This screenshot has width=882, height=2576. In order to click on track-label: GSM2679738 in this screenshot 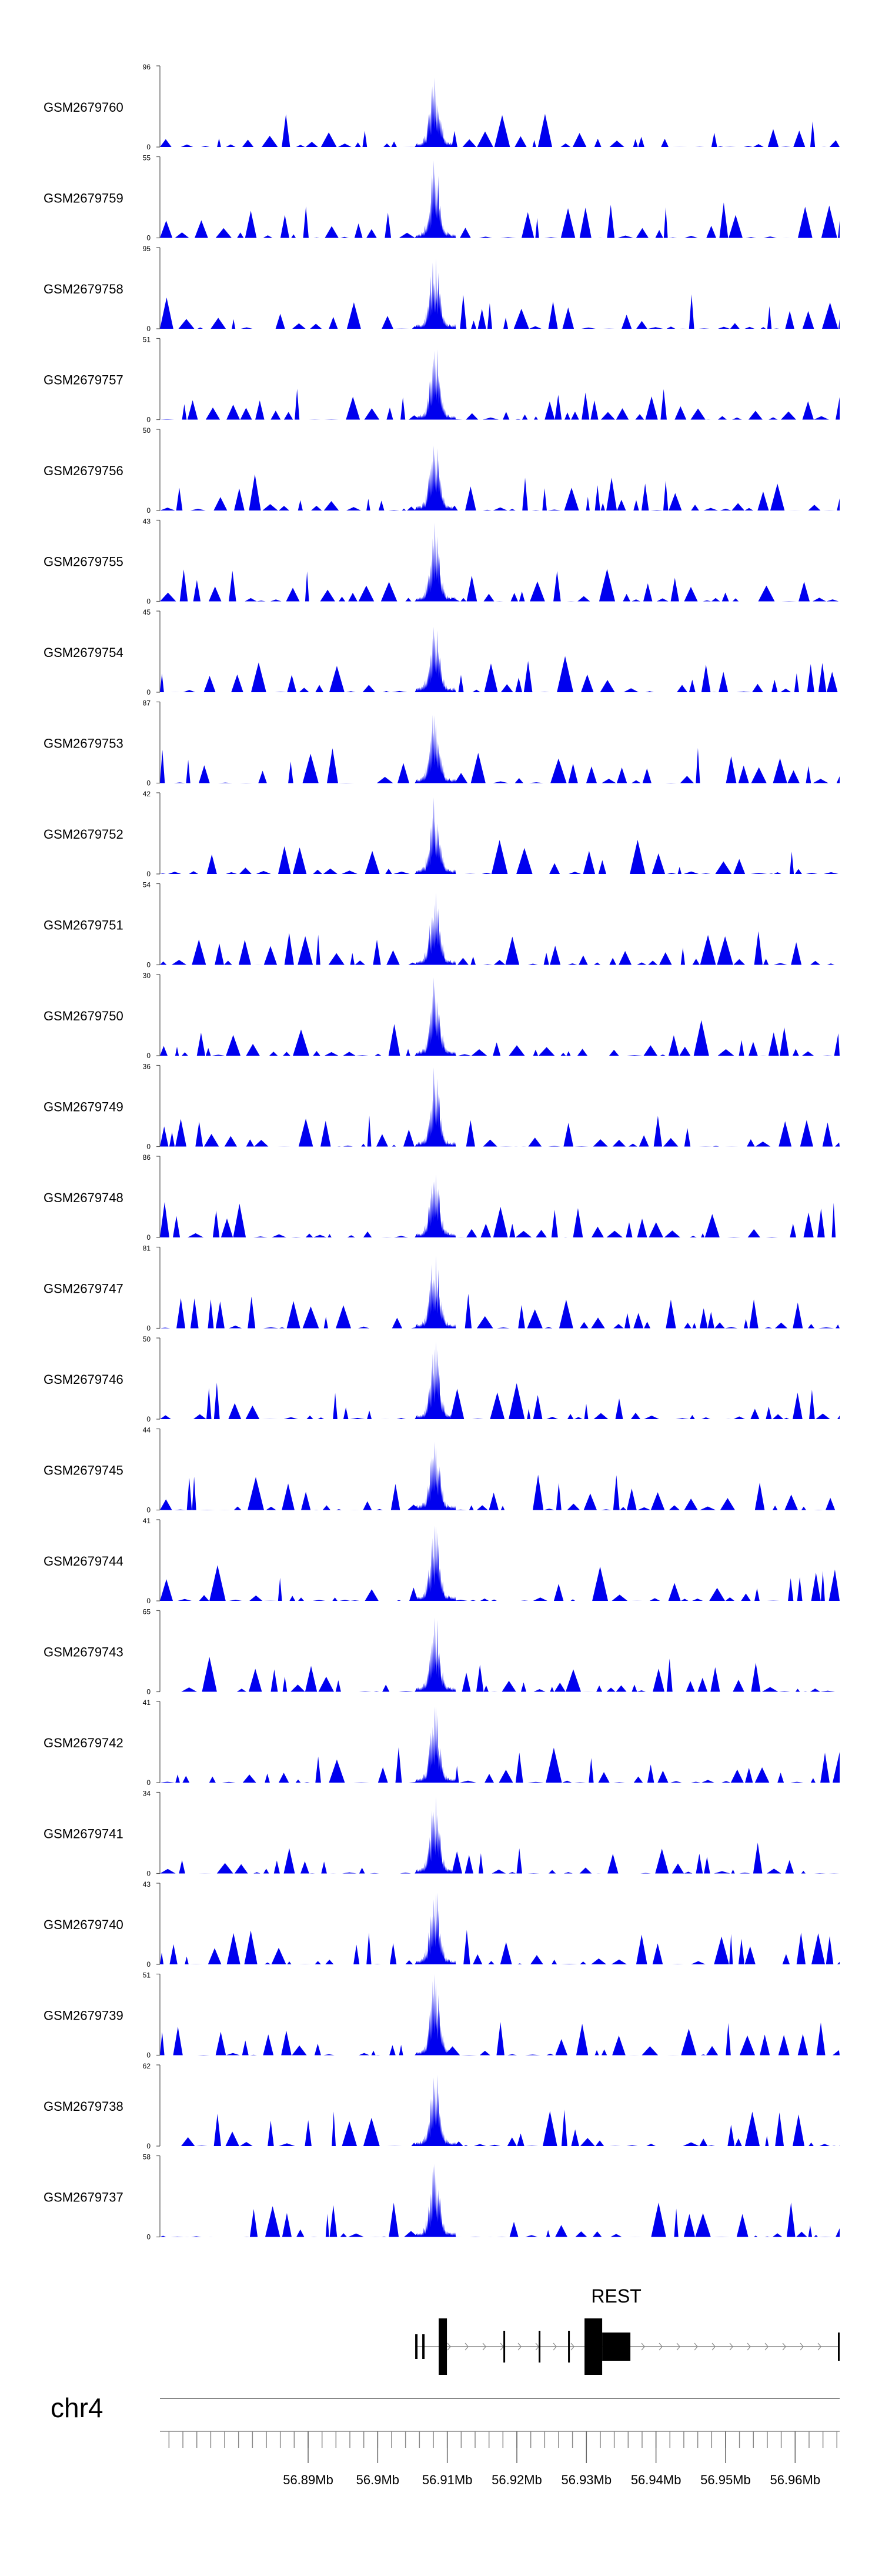, I will do `click(83, 2106)`.